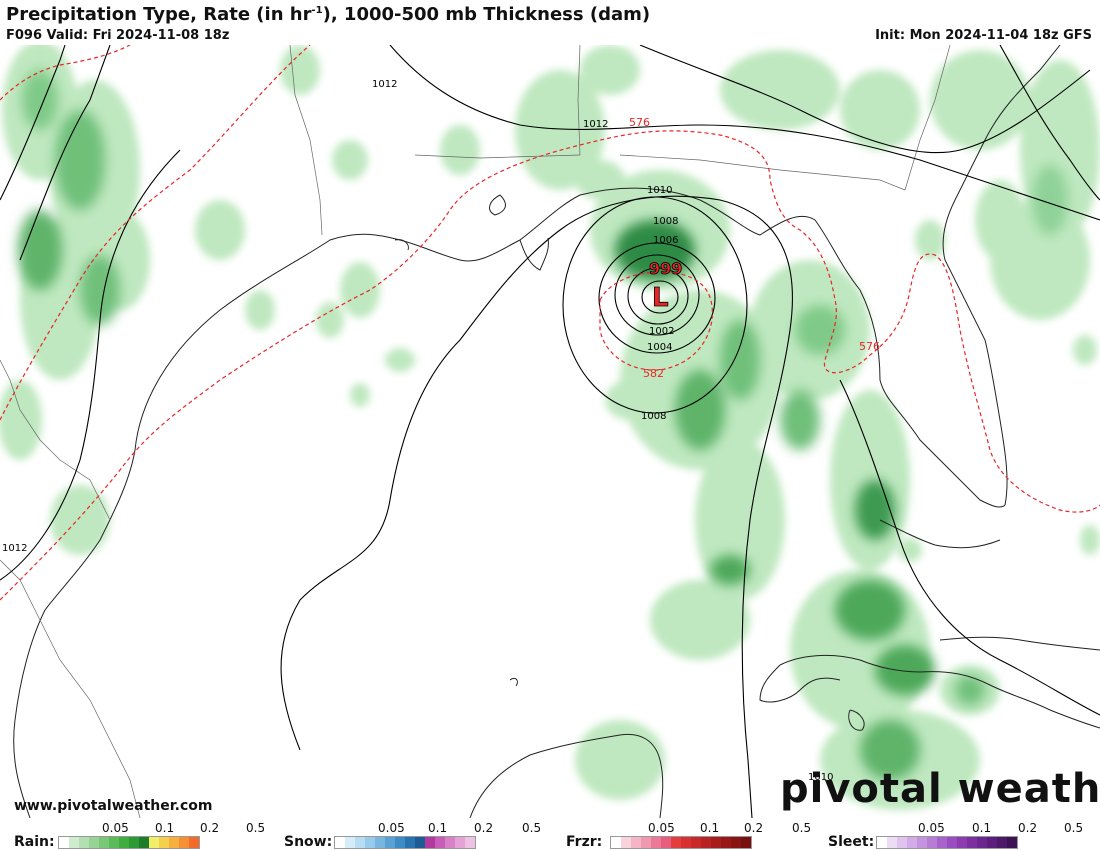  I want to click on legend-sleet-label: Sleet:, so click(851, 842).